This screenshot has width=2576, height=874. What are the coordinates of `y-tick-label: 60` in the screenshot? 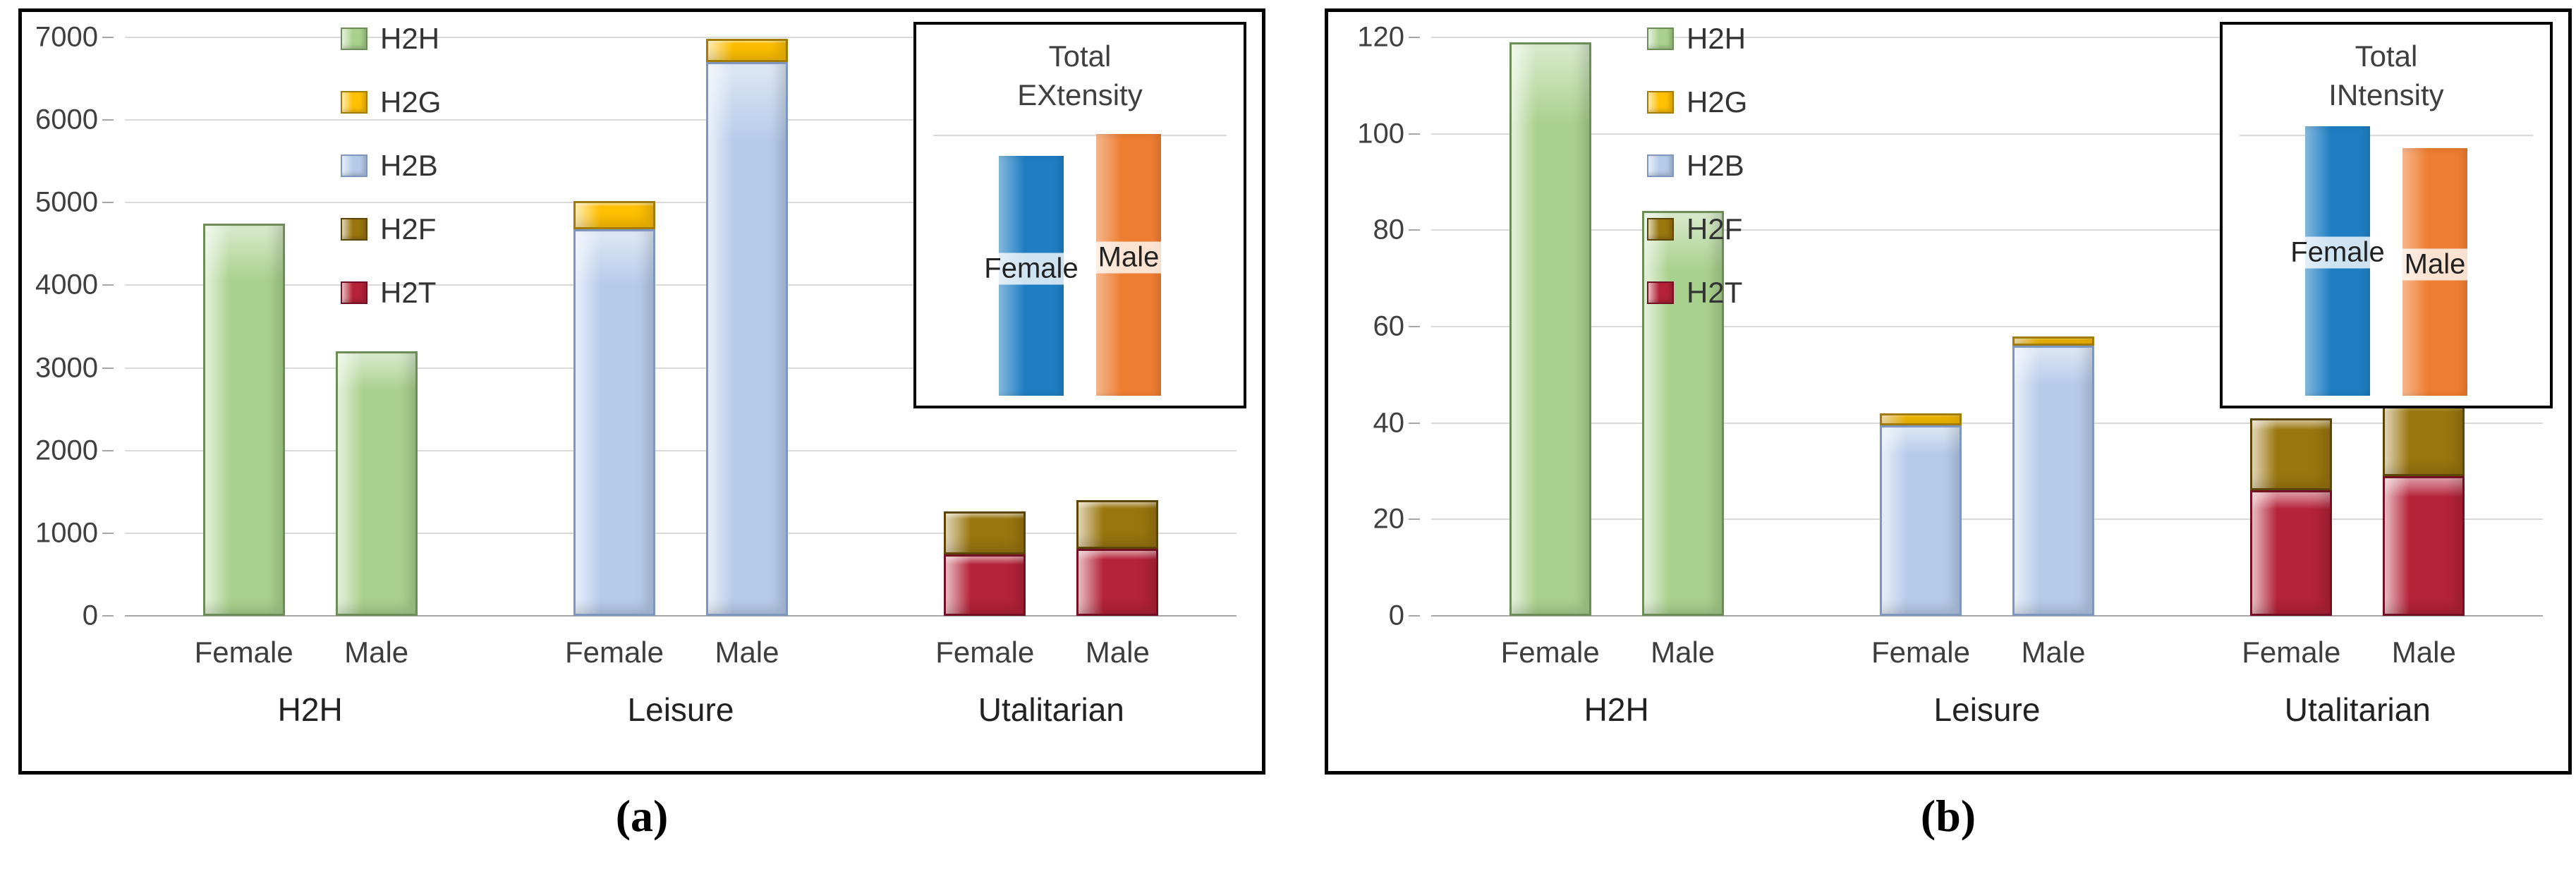 It's located at (1389, 326).